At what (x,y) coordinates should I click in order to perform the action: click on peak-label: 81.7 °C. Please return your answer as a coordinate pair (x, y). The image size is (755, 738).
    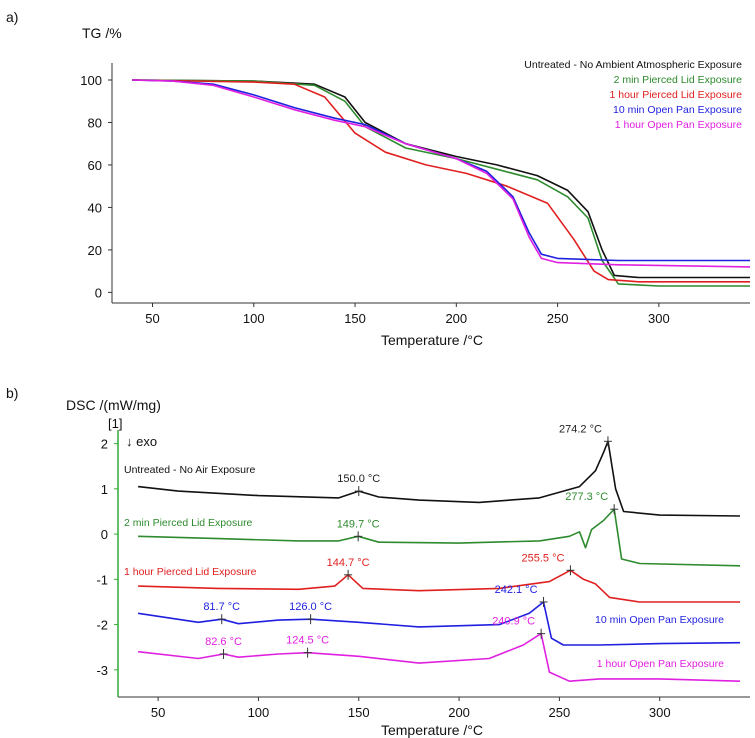
    Looking at the image, I should click on (221, 607).